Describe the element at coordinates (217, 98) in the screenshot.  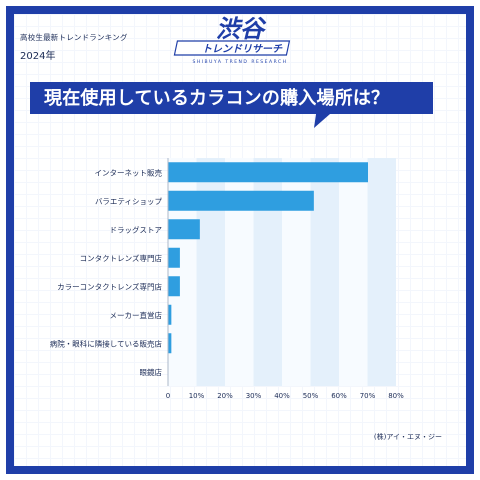
I see `chart-title: 現在使用しているカラコンの購入場所は？` at that location.